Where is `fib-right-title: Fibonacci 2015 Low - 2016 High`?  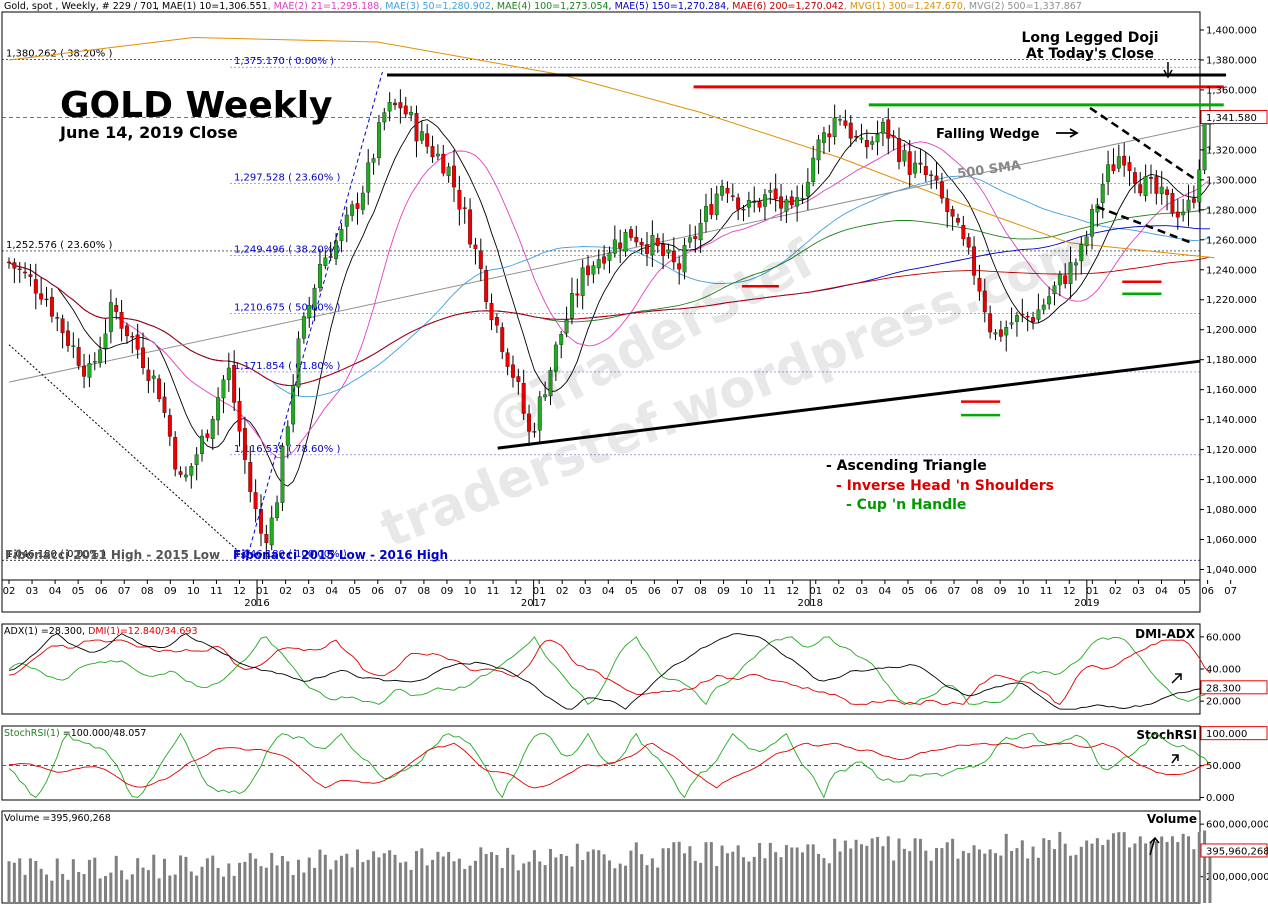 fib-right-title: Fibonacci 2015 Low - 2016 High is located at coordinates (340, 555).